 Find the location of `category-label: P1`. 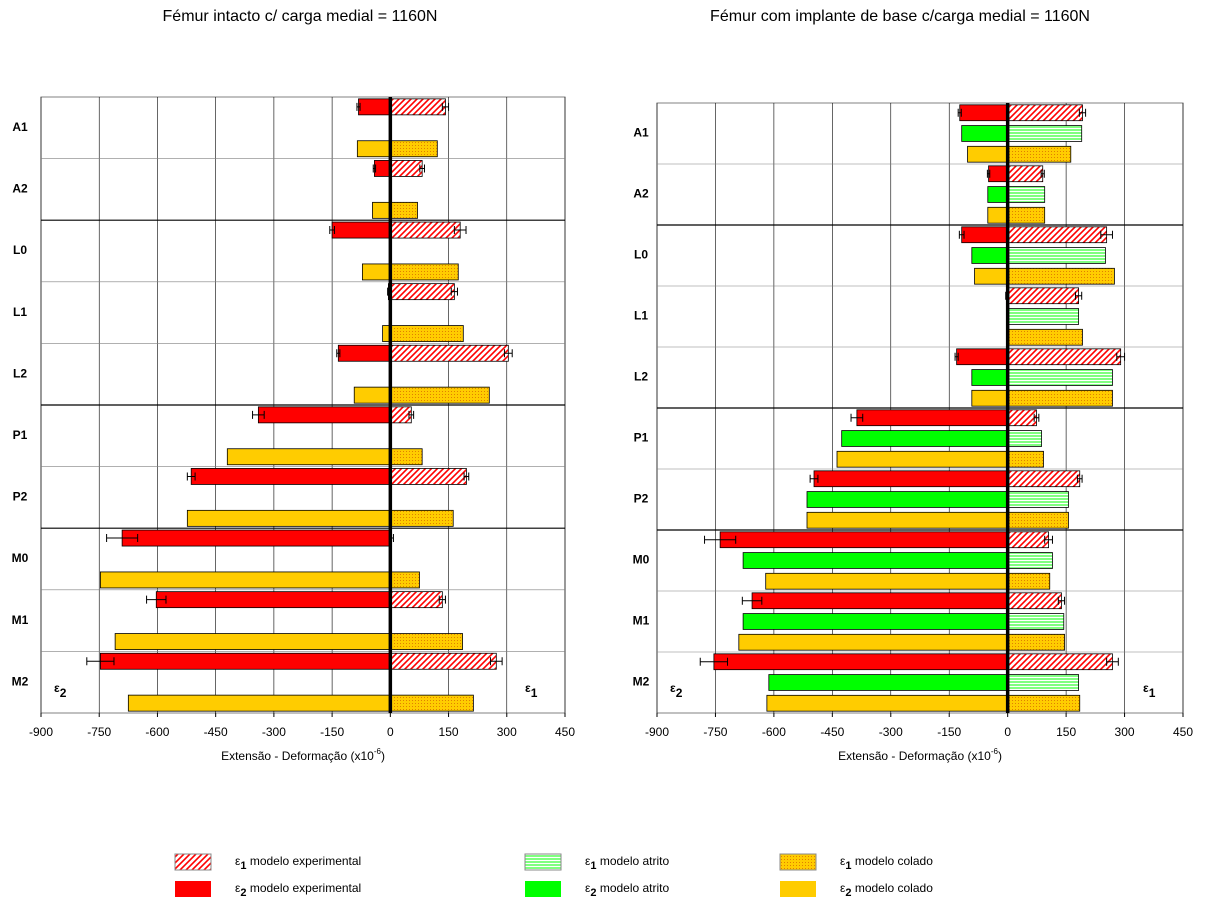

category-label: P1 is located at coordinates (641, 438).